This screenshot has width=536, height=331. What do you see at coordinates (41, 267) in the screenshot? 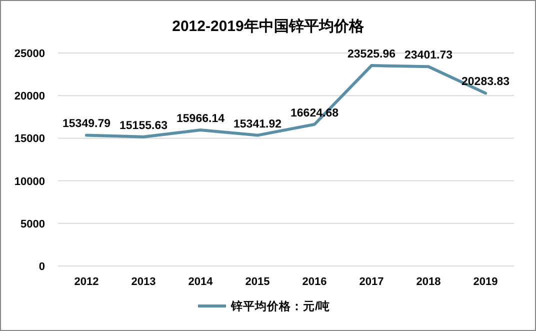
I see `y-tick-label: 0` at bounding box center [41, 267].